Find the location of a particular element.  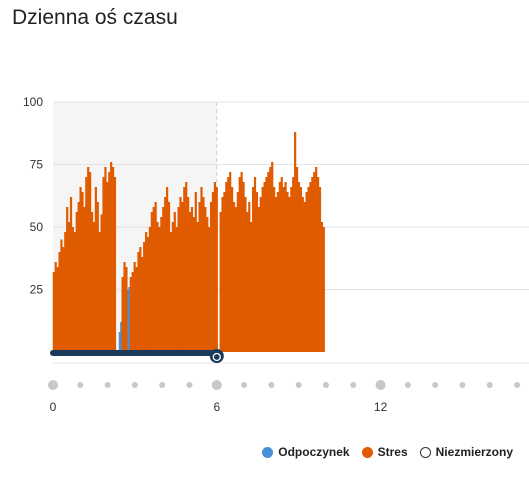

sleep-bar is located at coordinates (137, 356).